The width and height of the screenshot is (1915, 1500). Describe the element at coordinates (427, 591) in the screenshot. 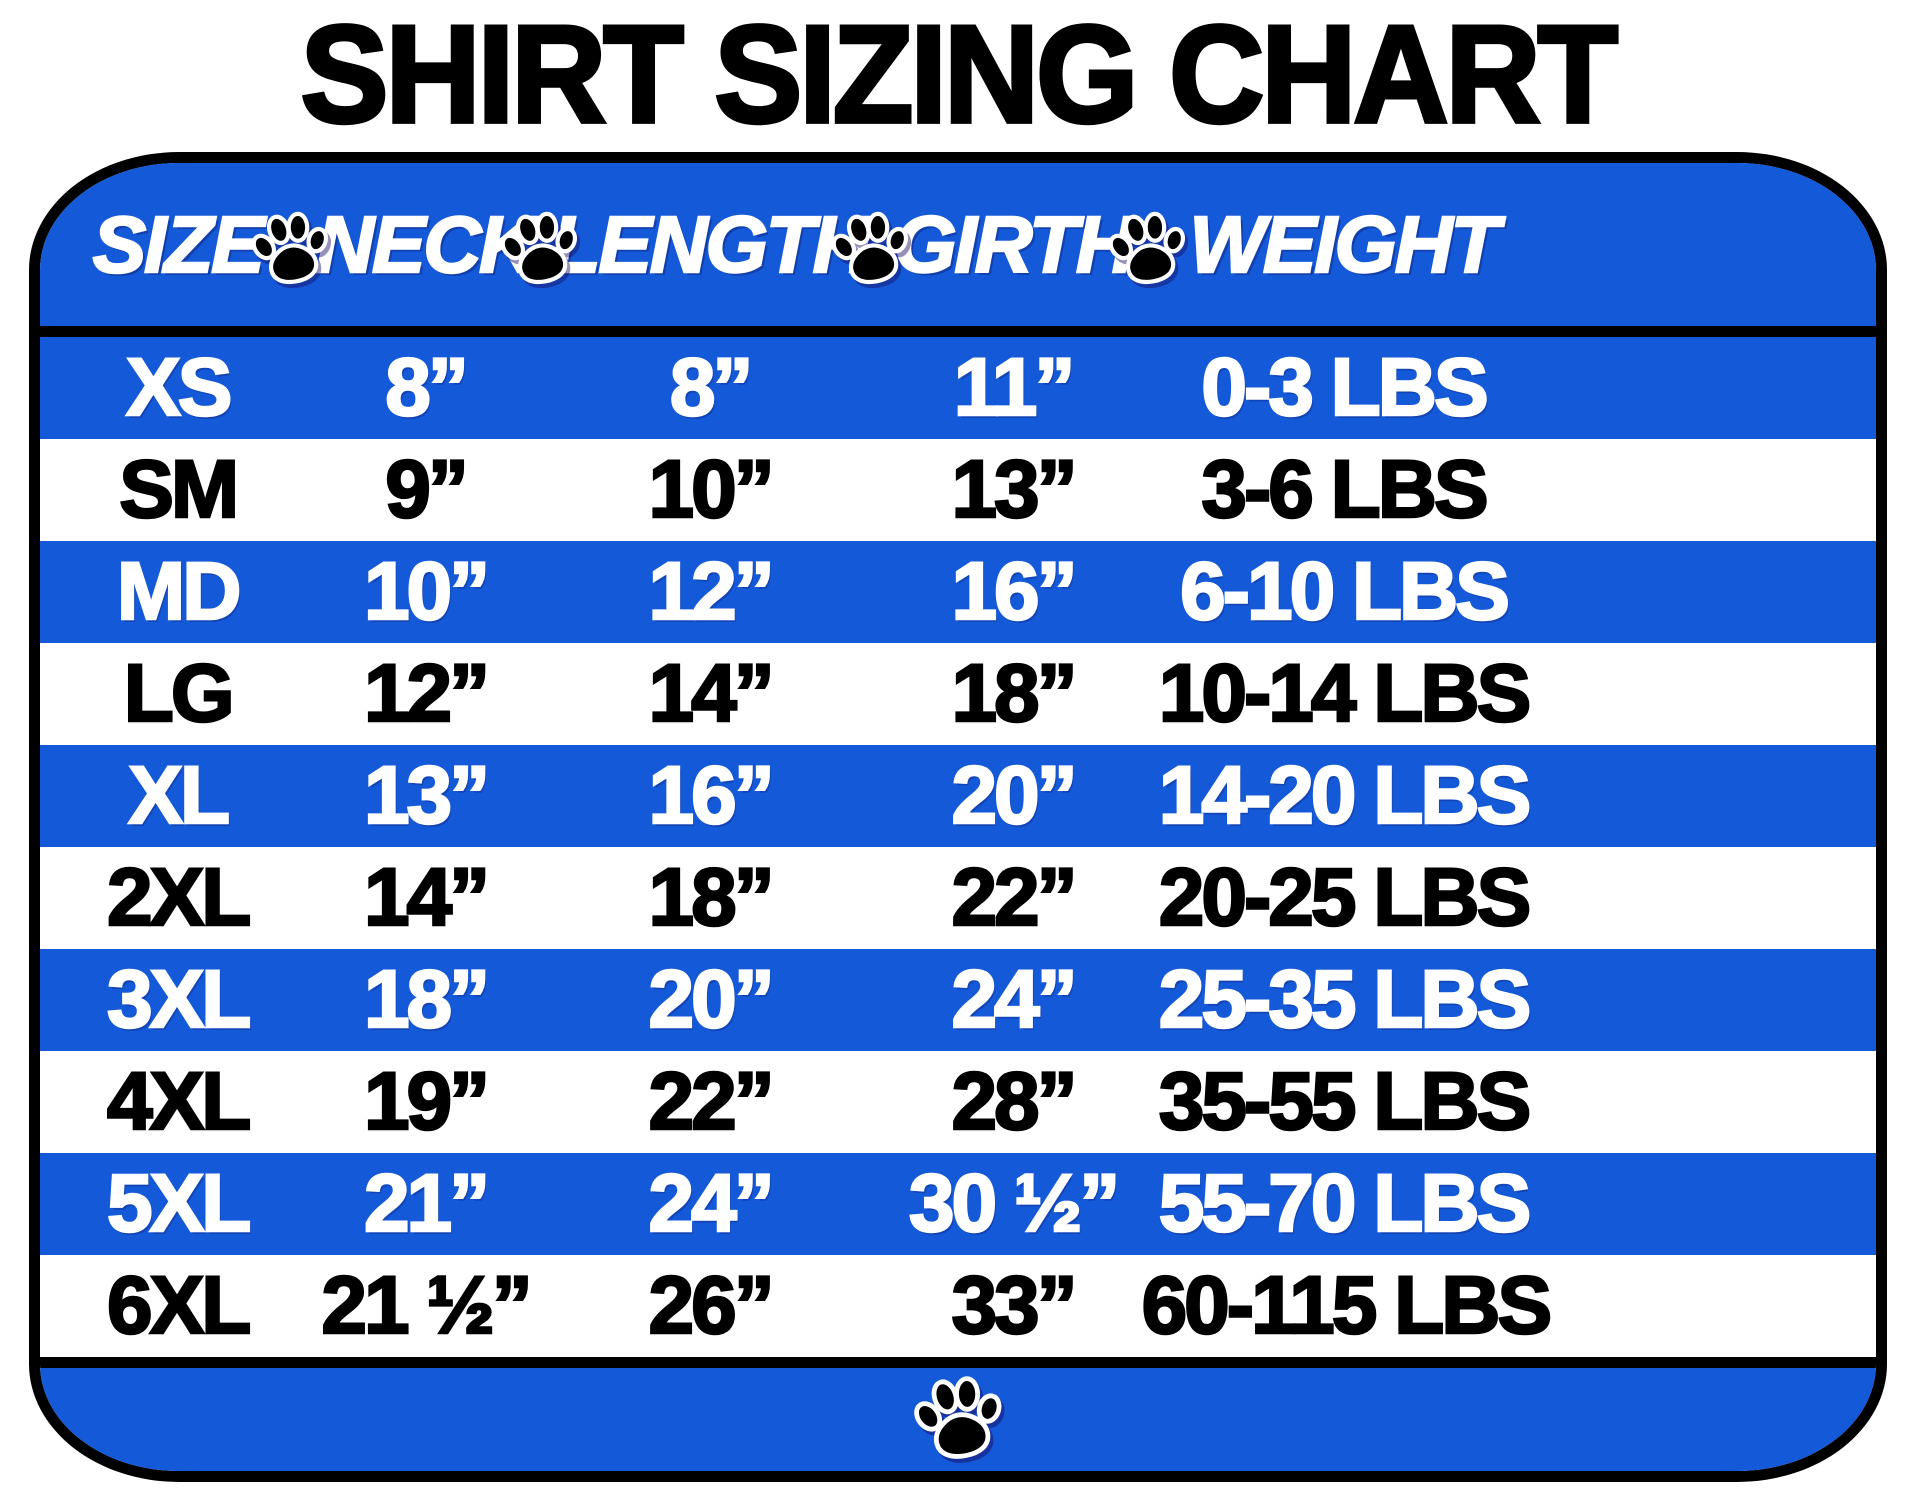

I see `cell-neck: 10”` at that location.